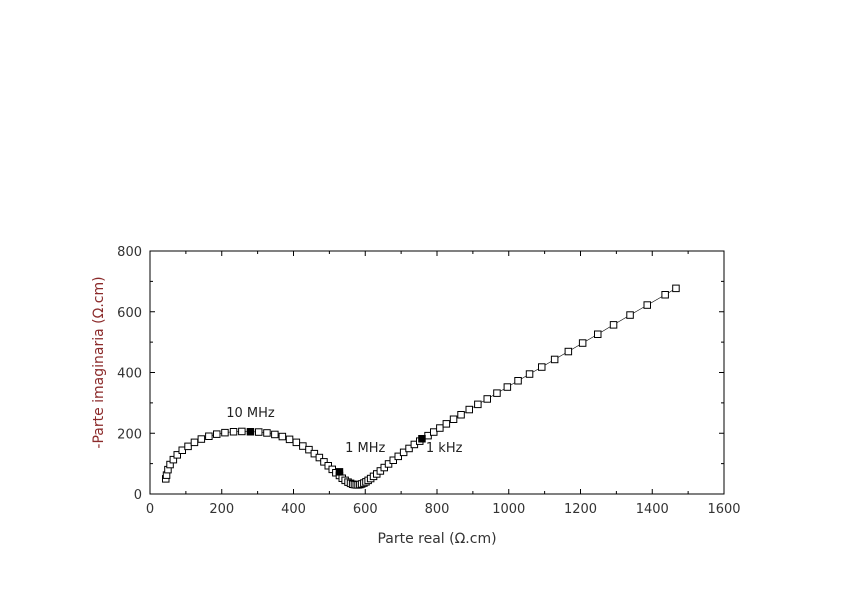  What do you see at coordinates (365, 509) in the screenshot?
I see `x-tick-label: 600` at bounding box center [365, 509].